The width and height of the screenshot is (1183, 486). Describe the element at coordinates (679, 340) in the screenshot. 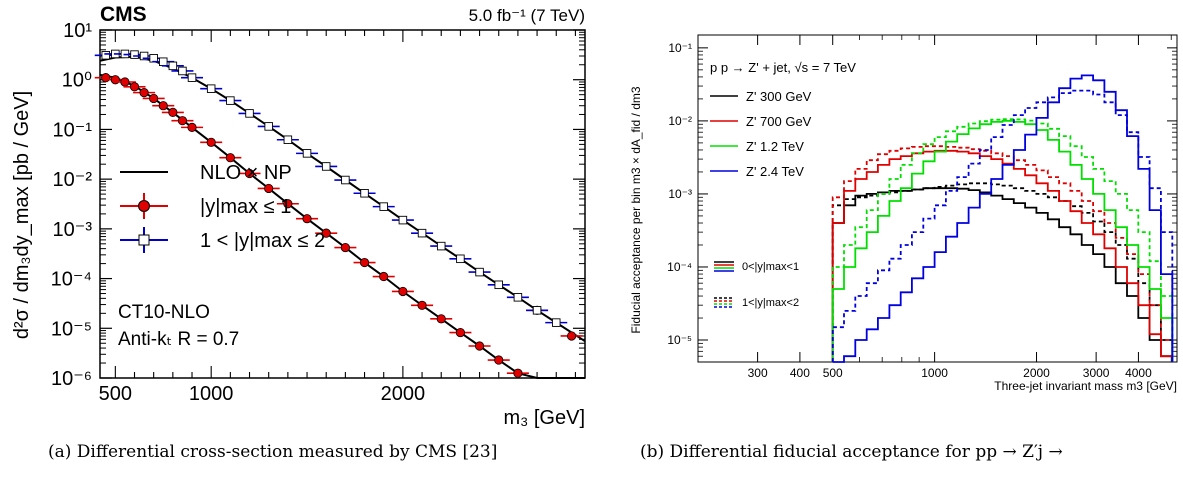

I see `b-y-tick-label: 10⁻⁵` at that location.